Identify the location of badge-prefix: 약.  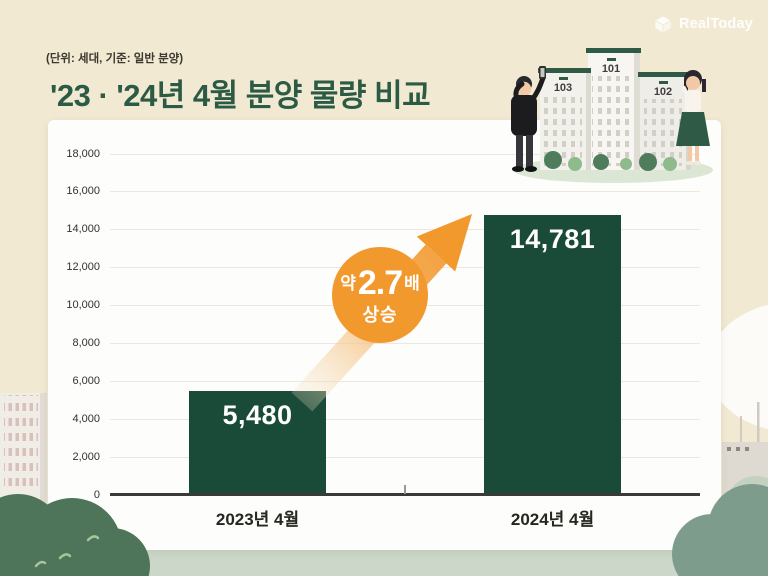
(348, 283).